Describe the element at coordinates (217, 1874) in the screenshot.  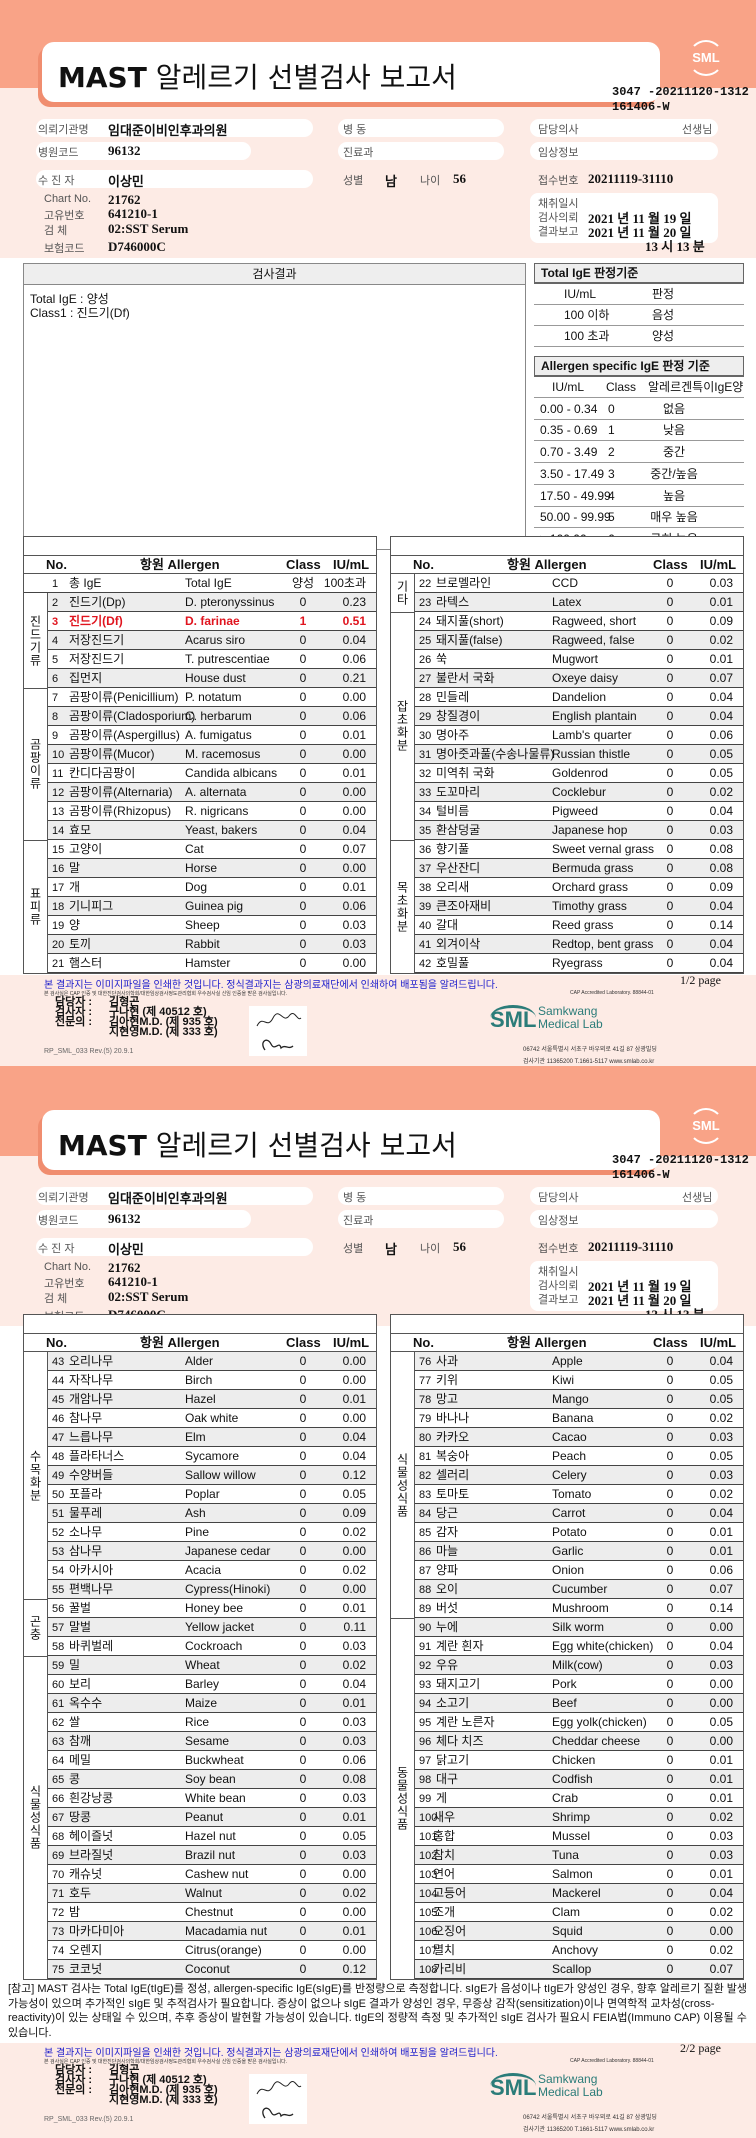
I see `allergen-english: Cashew nut` at that location.